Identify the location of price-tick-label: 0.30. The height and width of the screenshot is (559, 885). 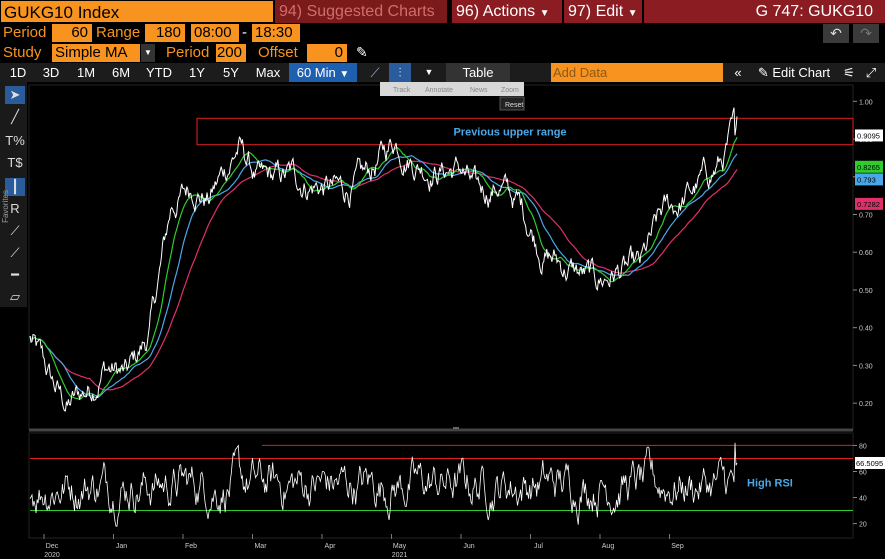
(866, 366).